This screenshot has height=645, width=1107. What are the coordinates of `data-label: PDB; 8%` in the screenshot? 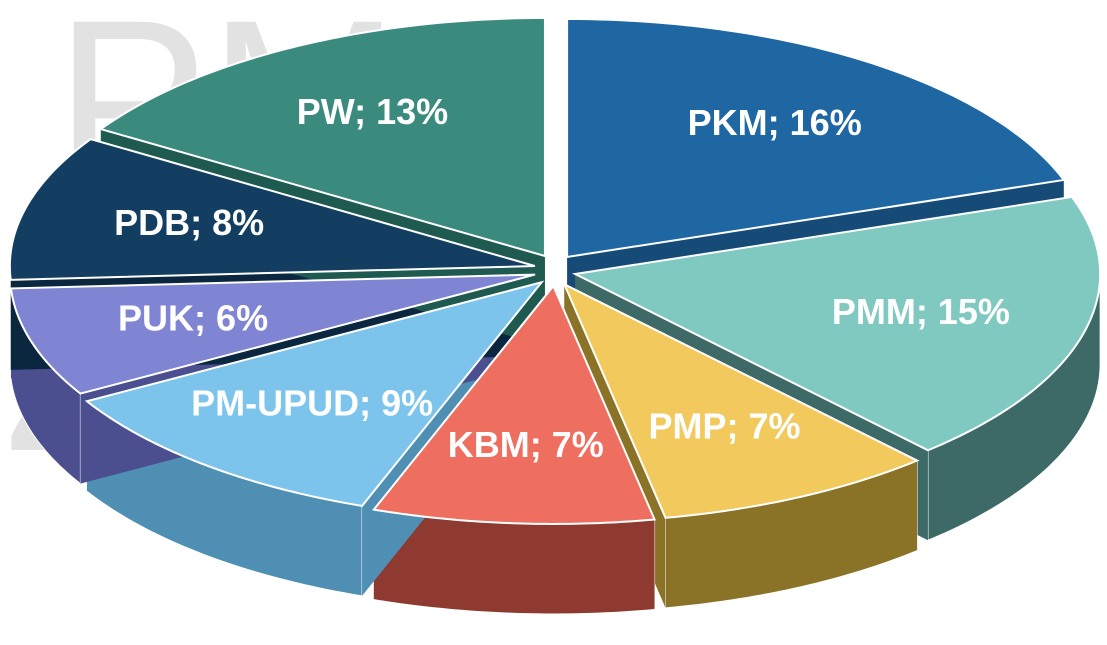 It's located at (189, 222).